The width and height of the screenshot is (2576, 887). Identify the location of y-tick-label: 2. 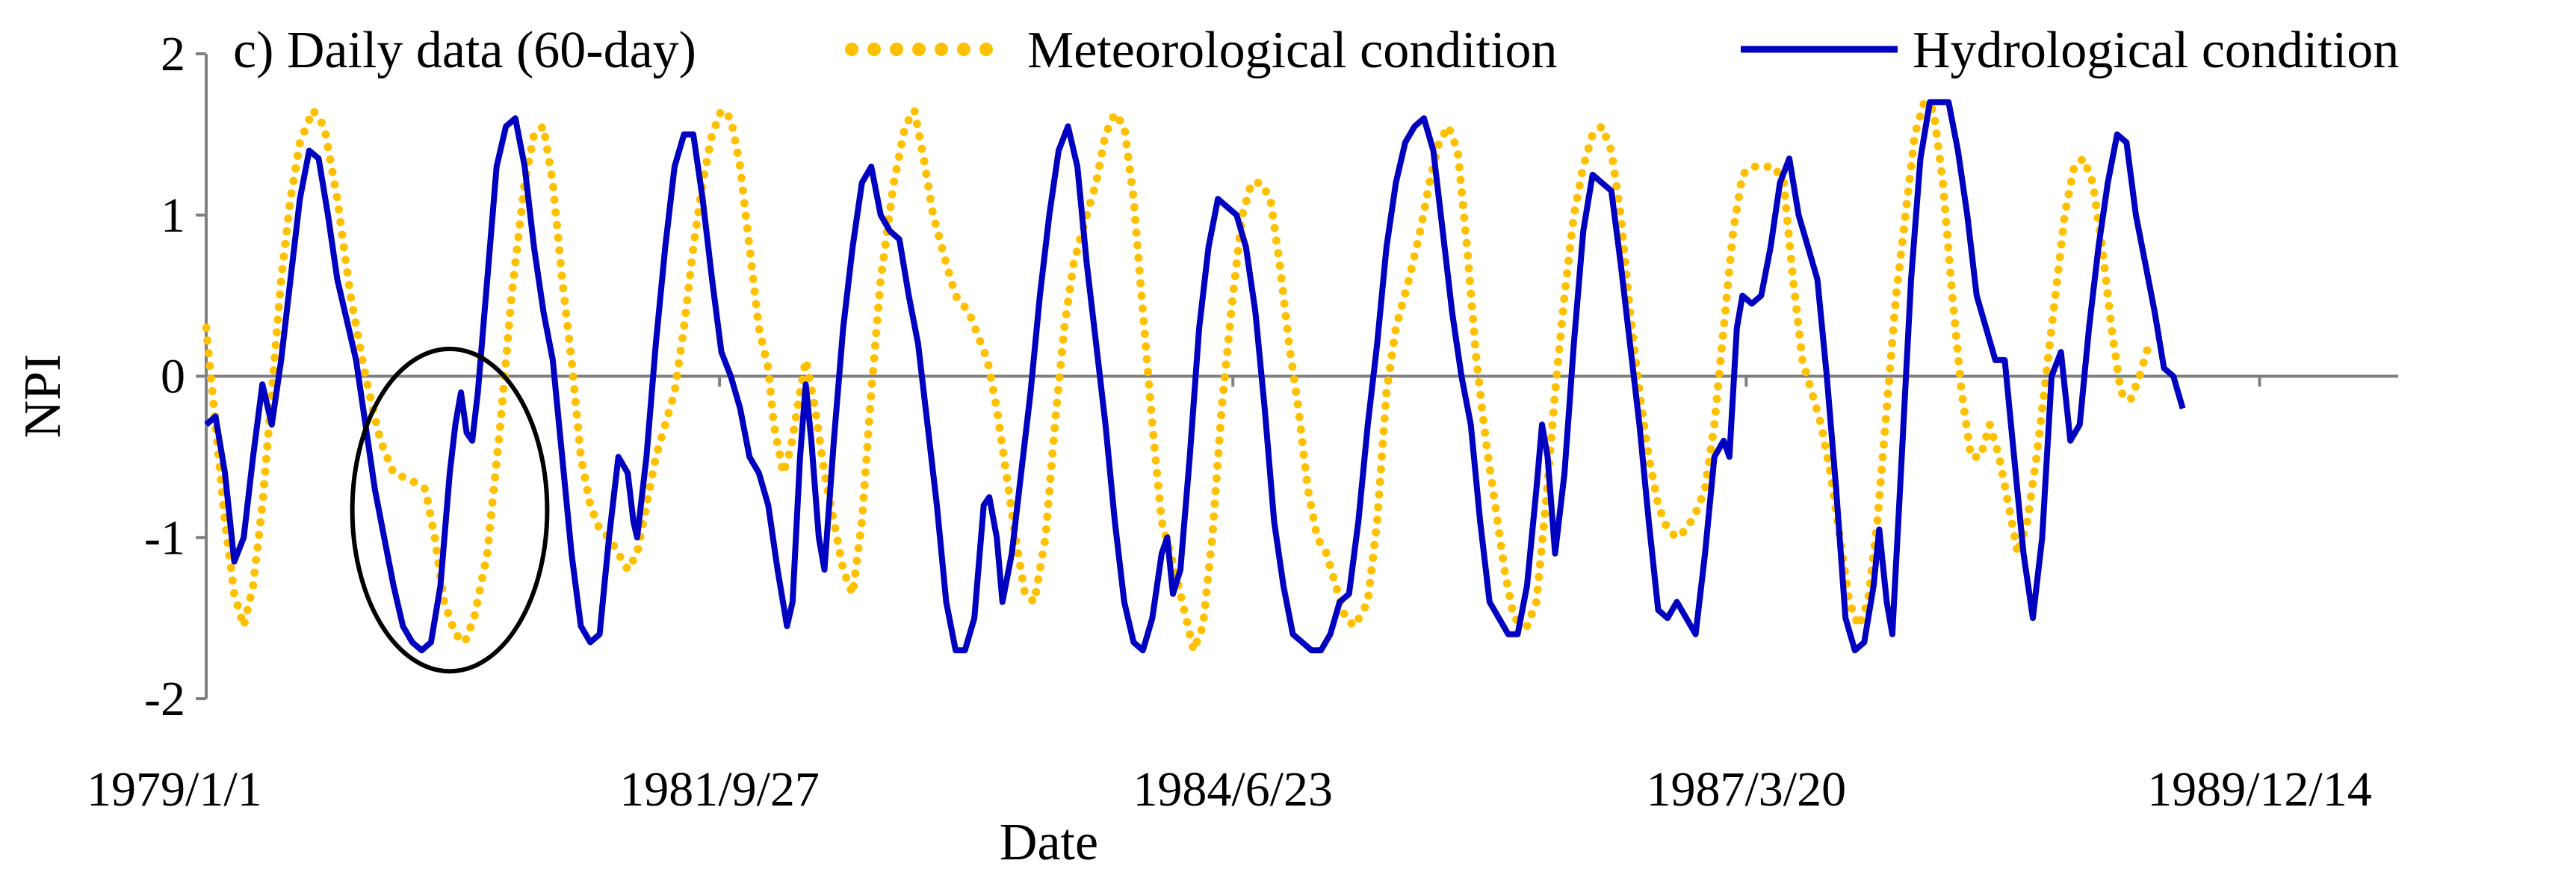
(173, 54).